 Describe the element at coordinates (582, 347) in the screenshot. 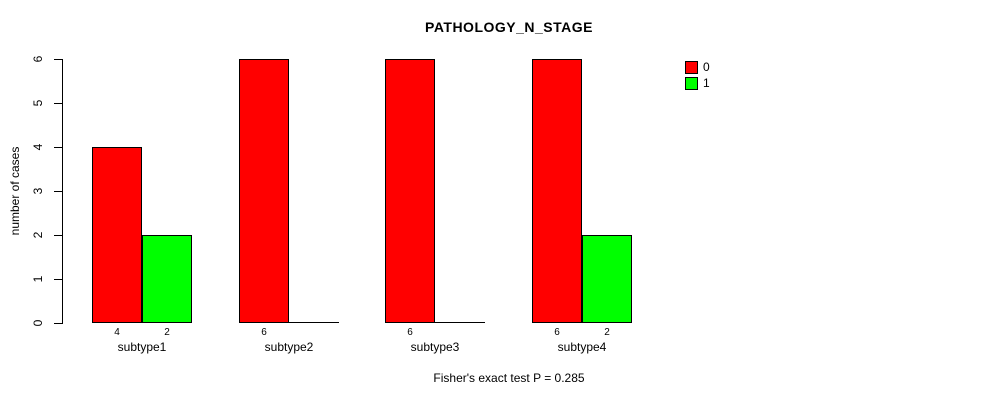

I see `x-category-label-subtype4: subtype4` at that location.